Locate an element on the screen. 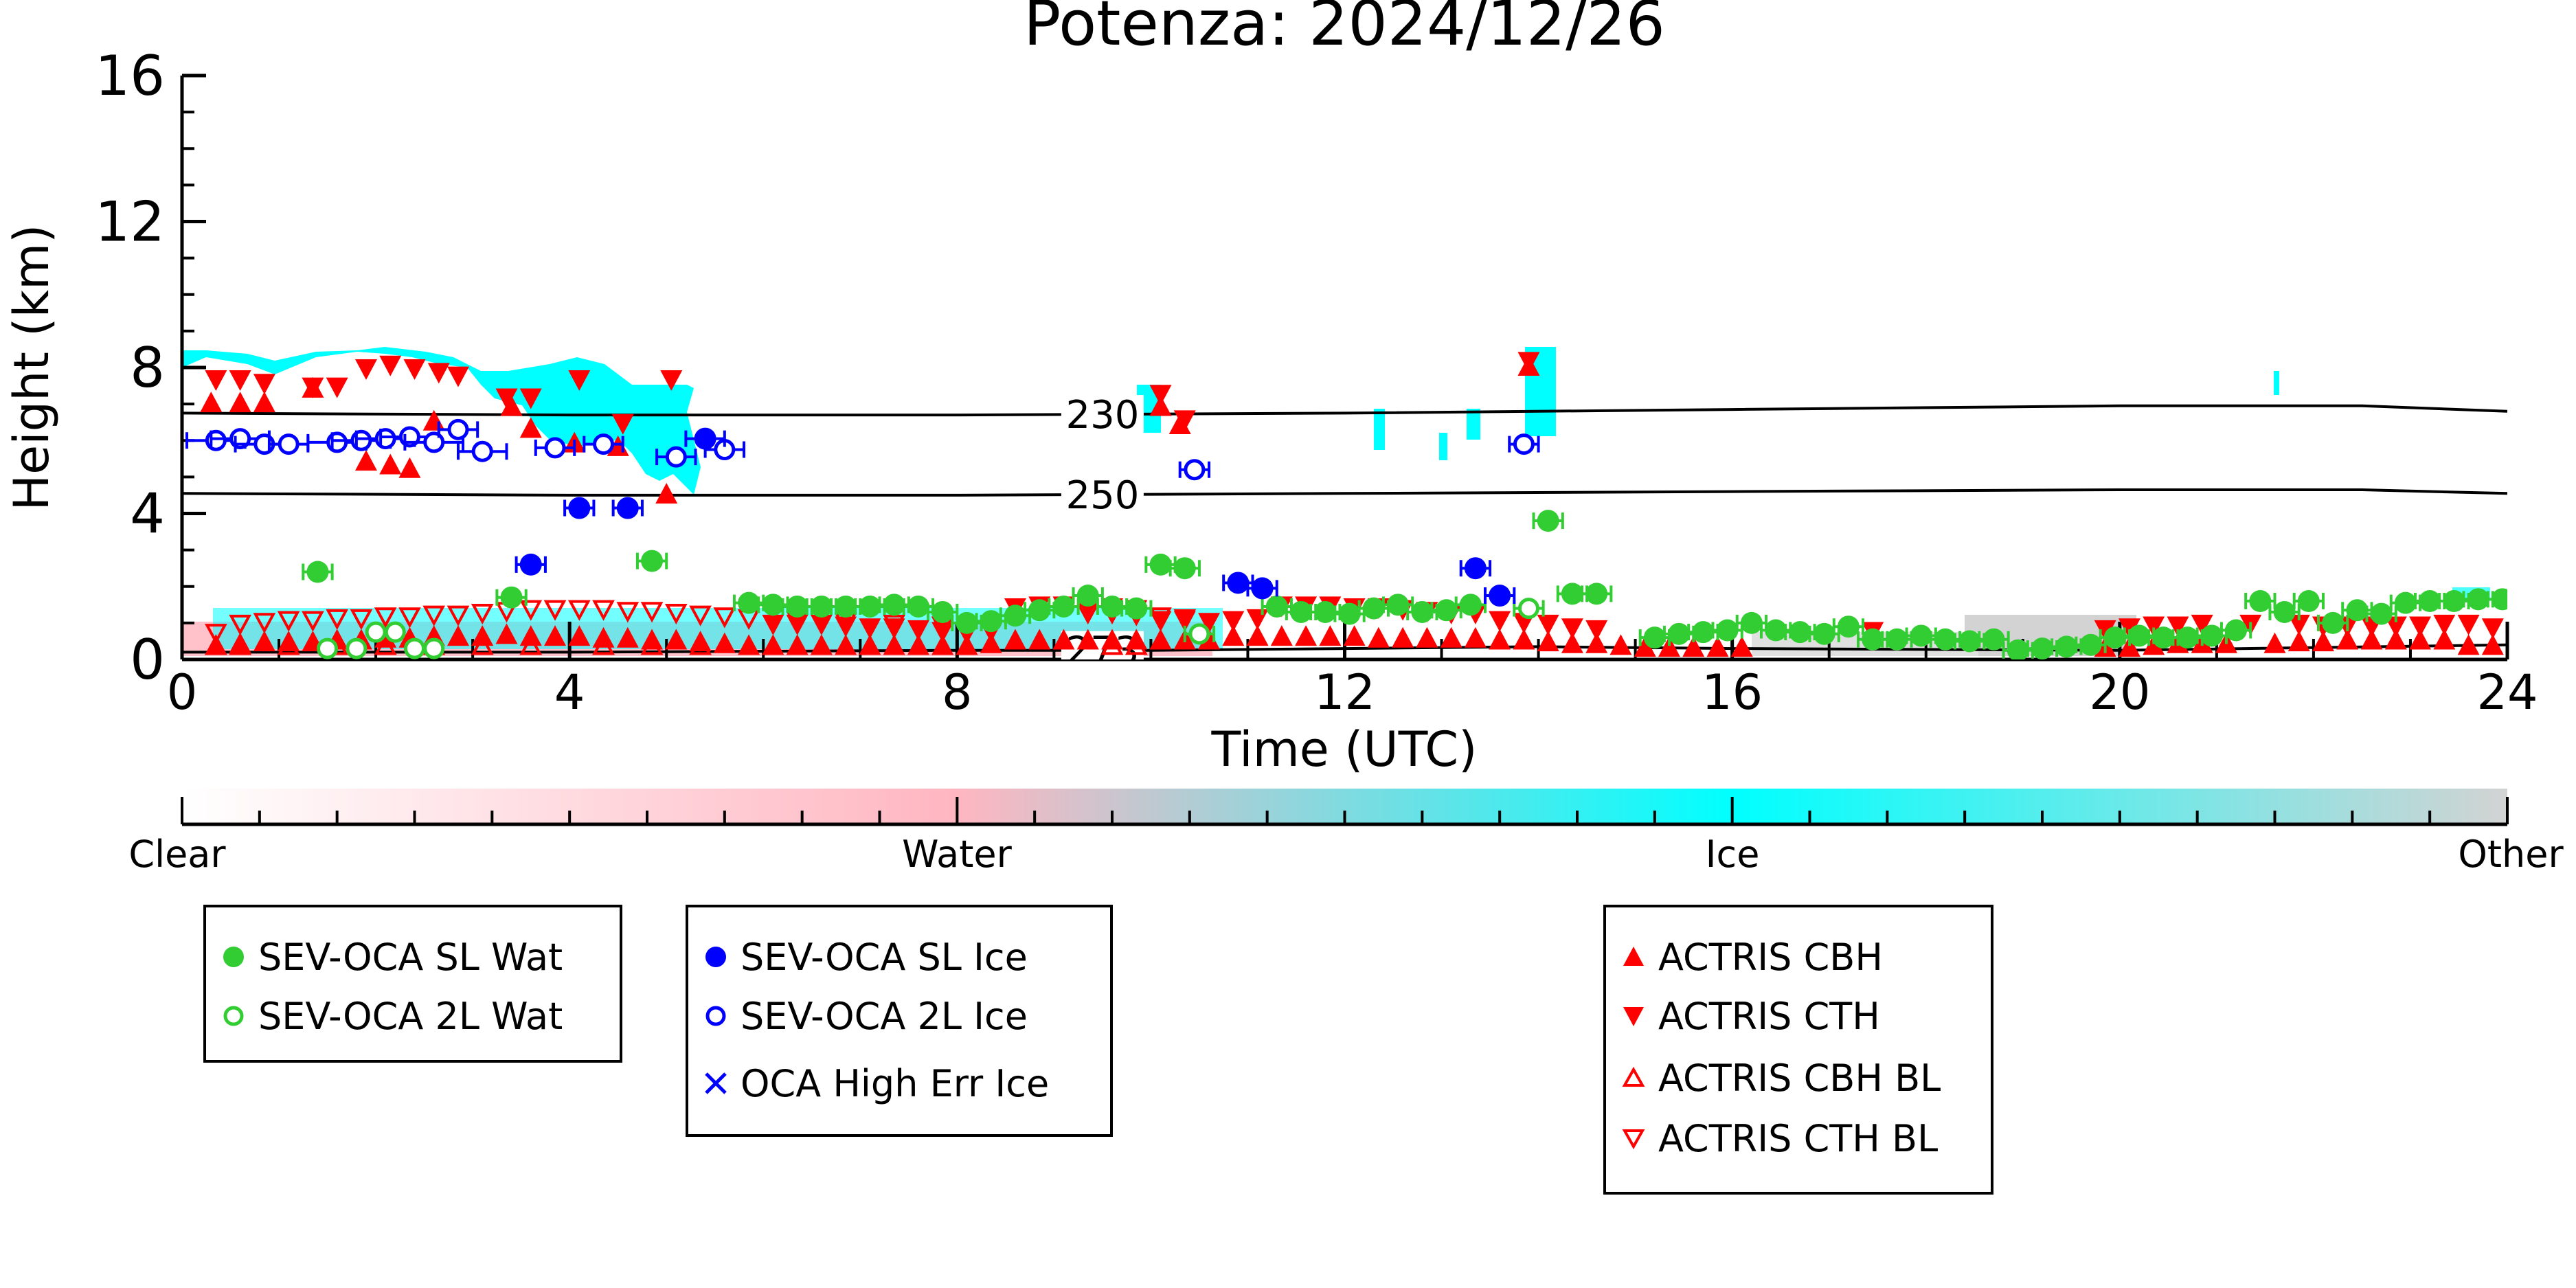  y-tick-label: 12 is located at coordinates (130, 222).